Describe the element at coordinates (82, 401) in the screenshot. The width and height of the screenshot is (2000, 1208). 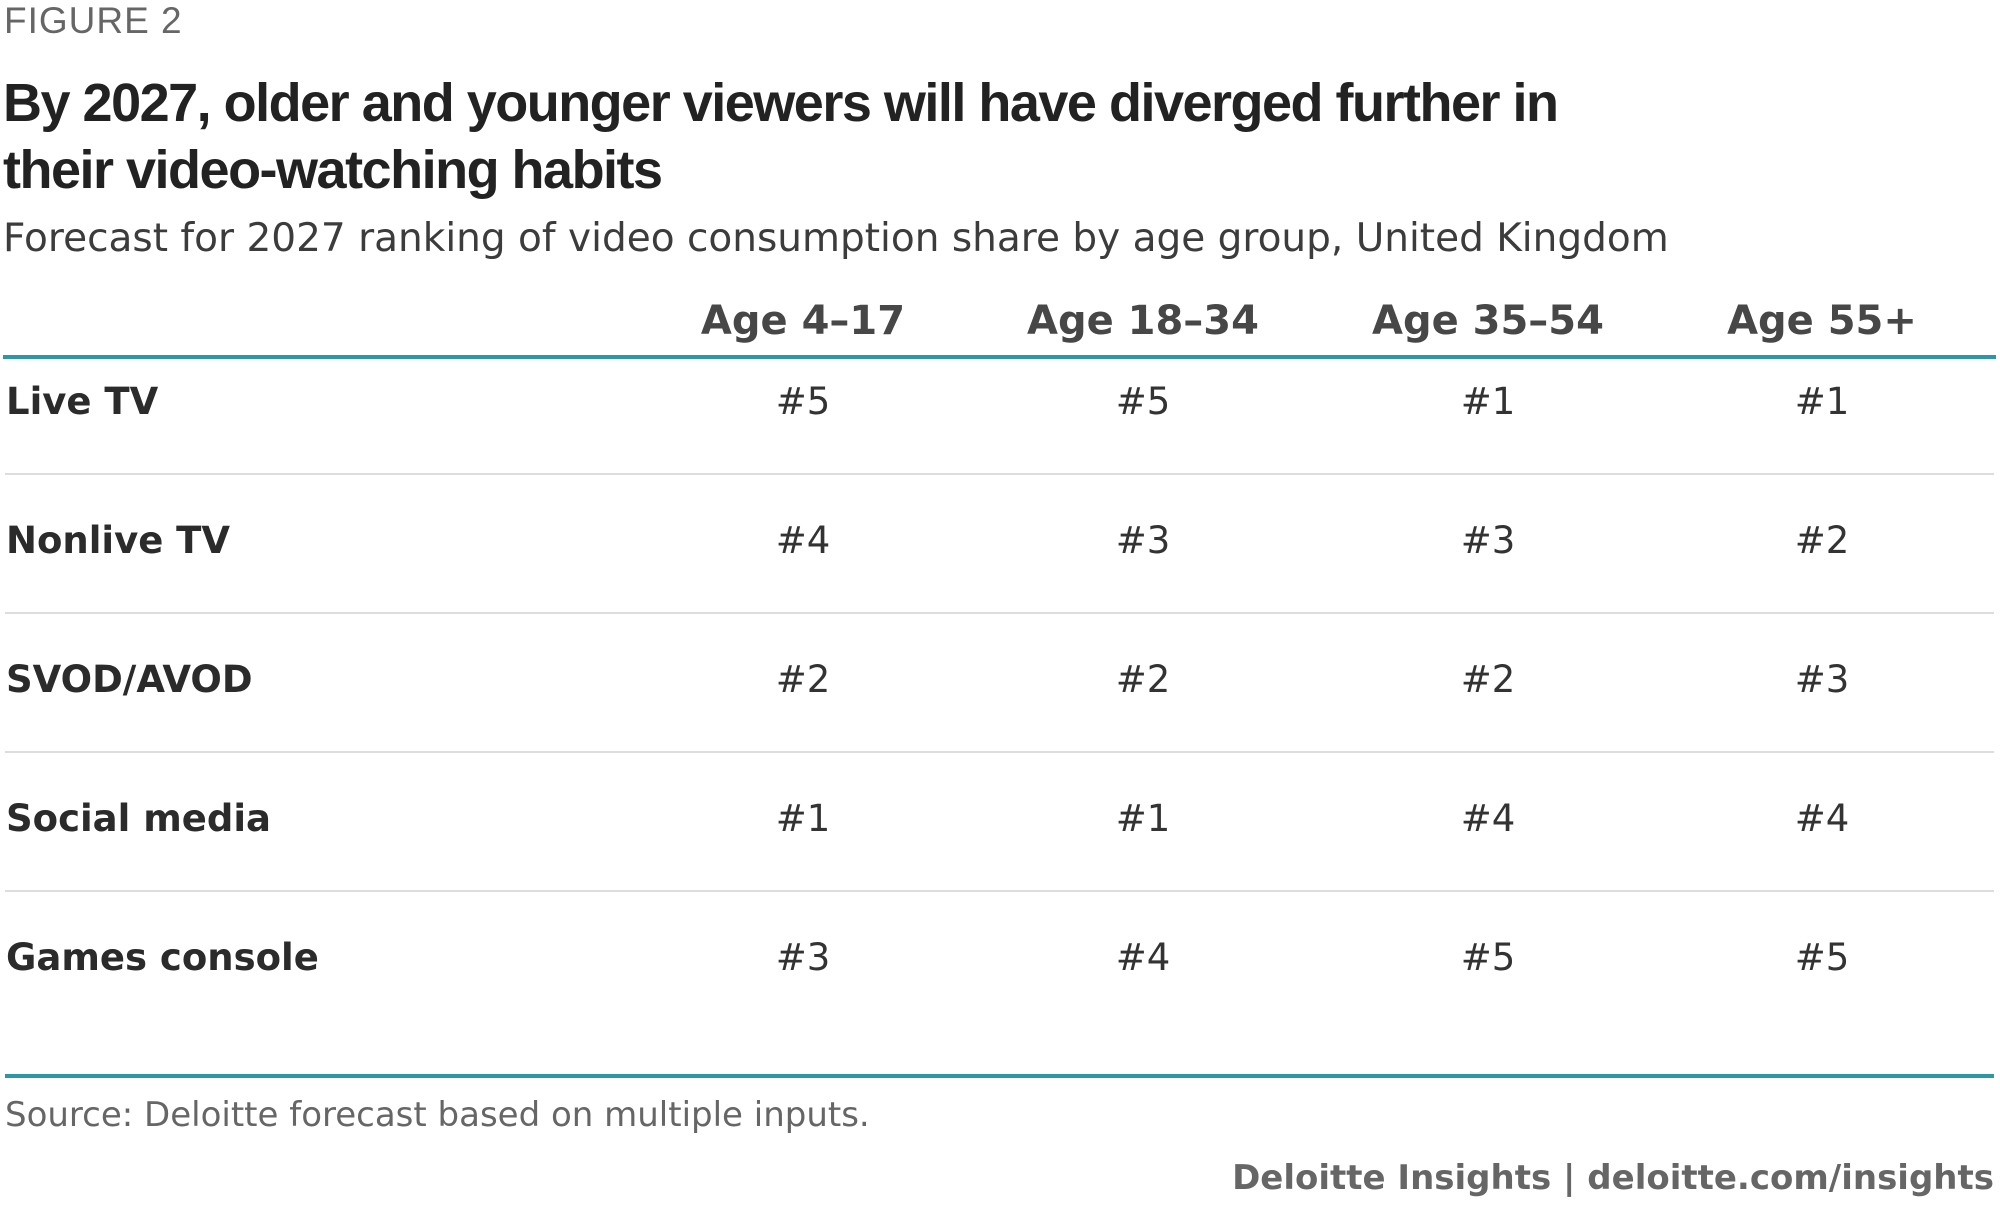
I see `row-label: Live TV` at that location.